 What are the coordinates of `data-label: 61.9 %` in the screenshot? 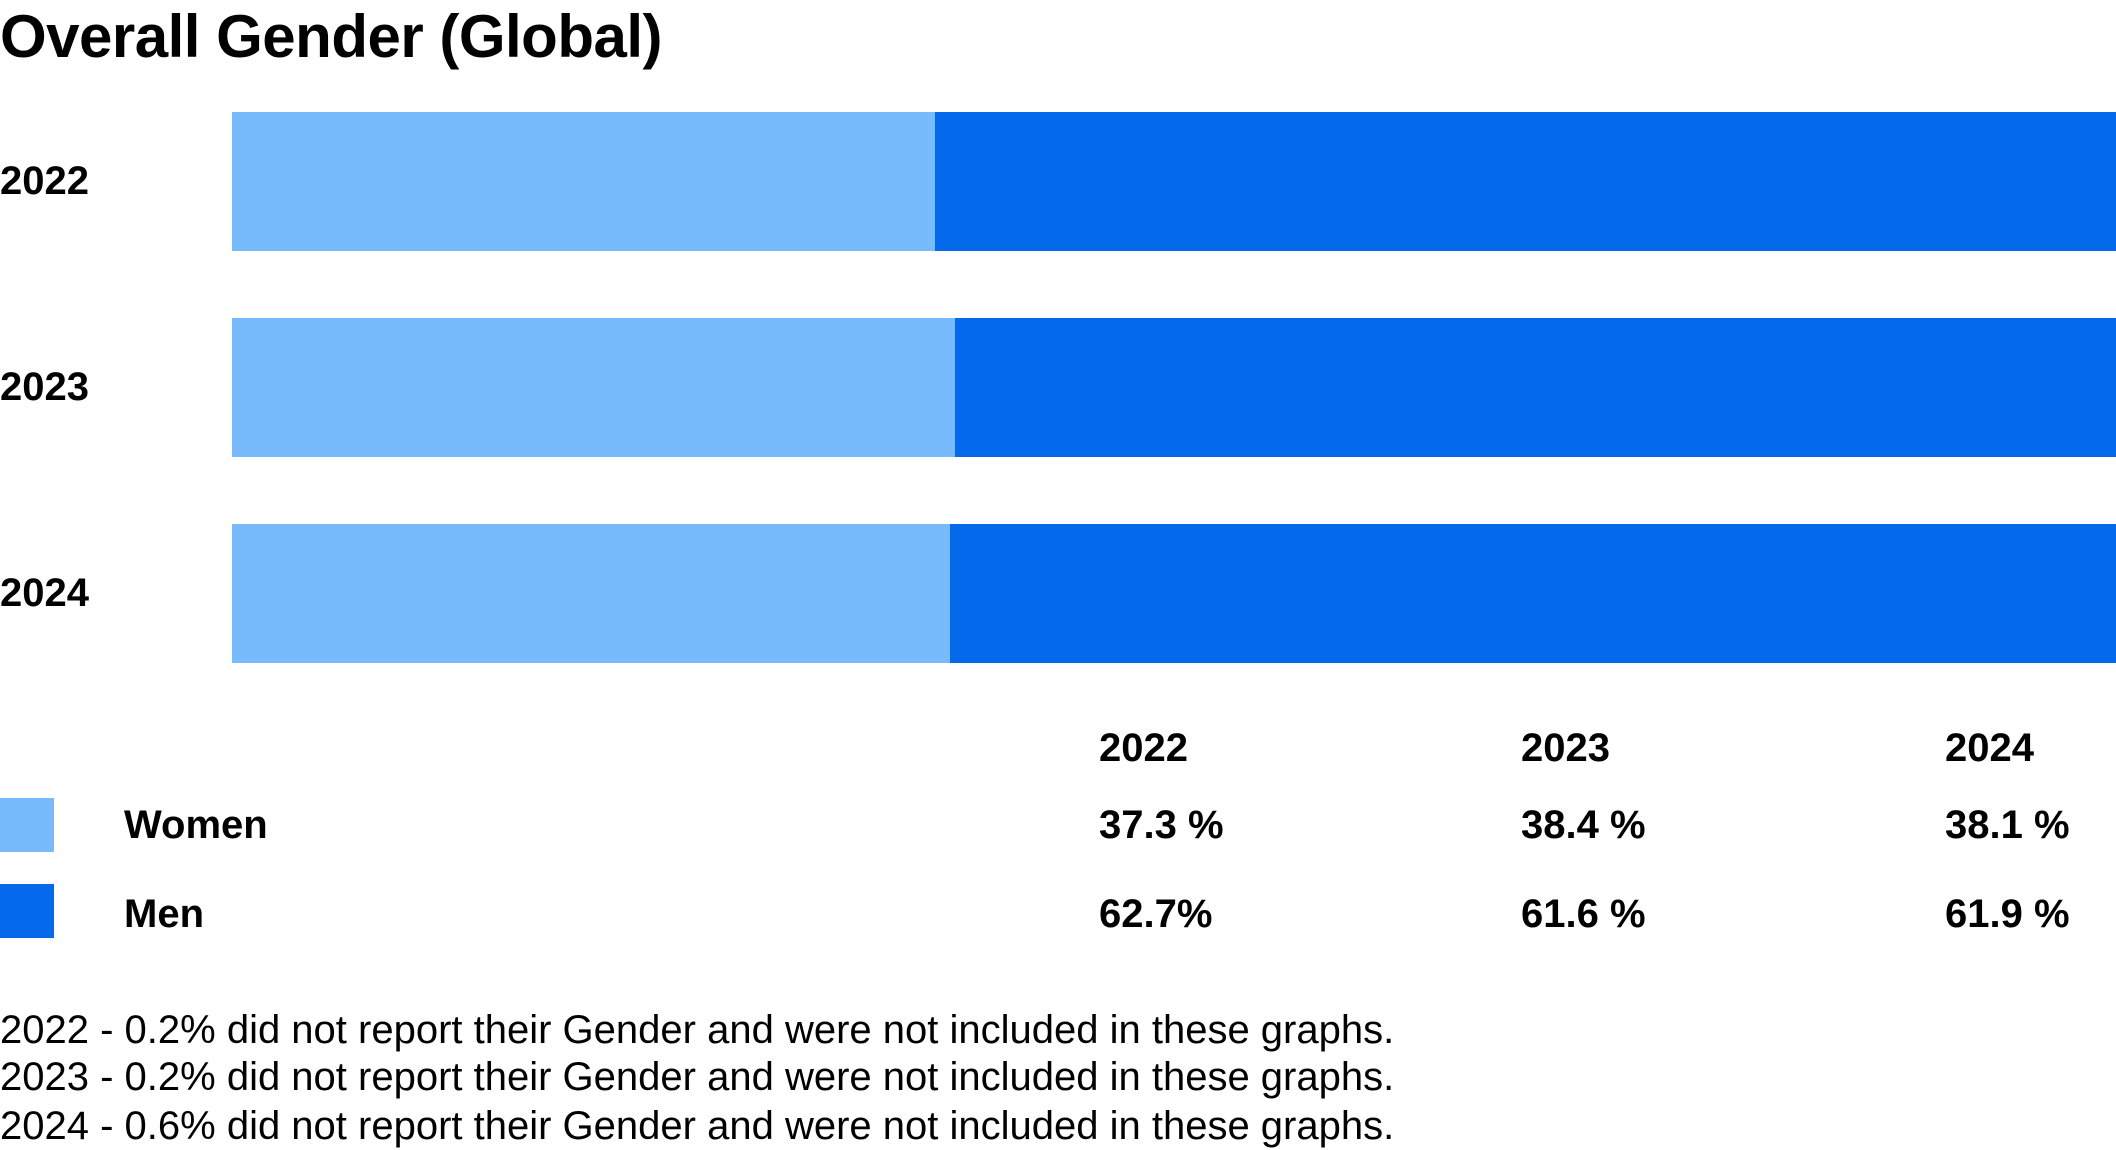 It's located at (2007, 914).